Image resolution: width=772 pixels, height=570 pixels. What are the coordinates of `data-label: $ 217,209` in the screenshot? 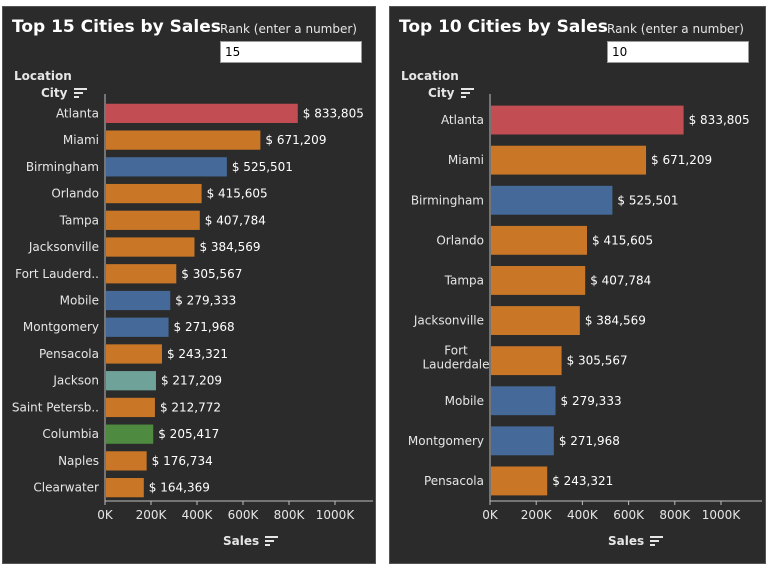 It's located at (191, 381).